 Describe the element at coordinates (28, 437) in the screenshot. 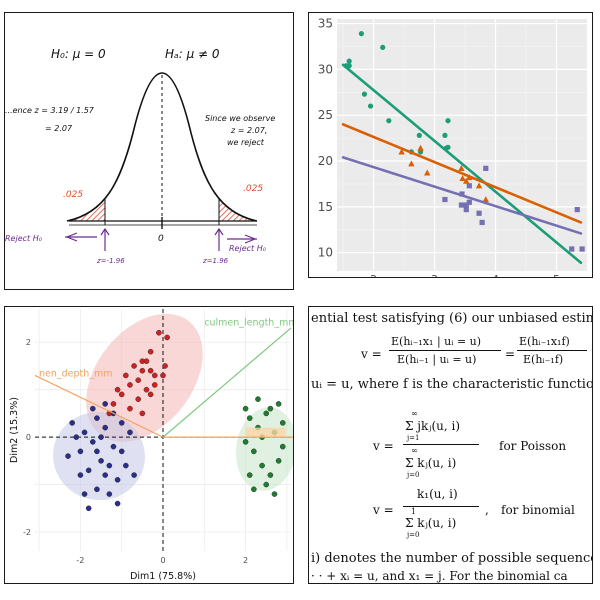

I see `y-tick-label: 0` at that location.